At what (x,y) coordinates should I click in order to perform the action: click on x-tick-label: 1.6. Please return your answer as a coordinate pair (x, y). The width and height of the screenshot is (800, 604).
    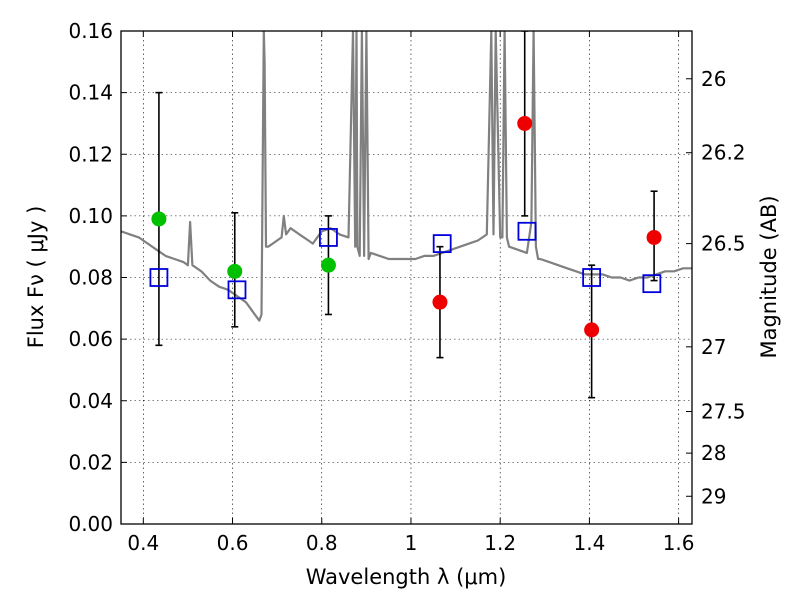
    Looking at the image, I should click on (679, 543).